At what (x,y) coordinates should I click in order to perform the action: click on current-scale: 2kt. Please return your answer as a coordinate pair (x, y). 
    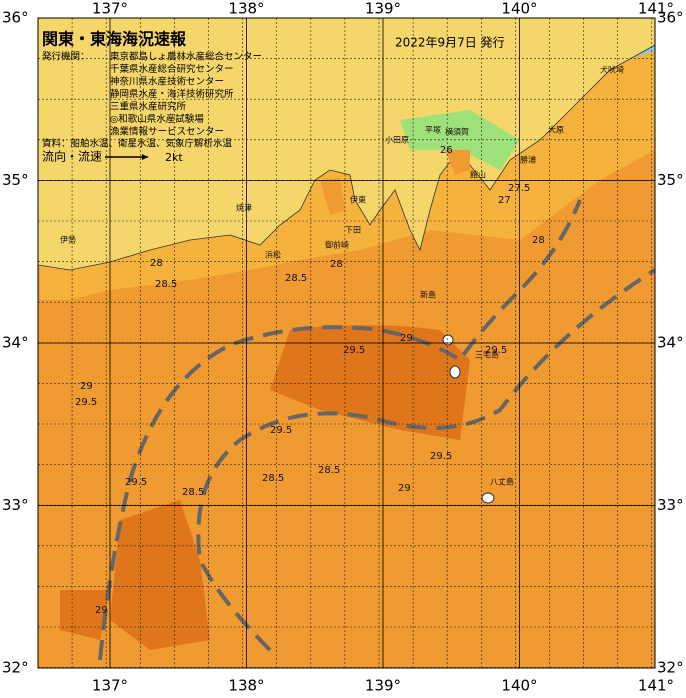
    Looking at the image, I should click on (174, 157).